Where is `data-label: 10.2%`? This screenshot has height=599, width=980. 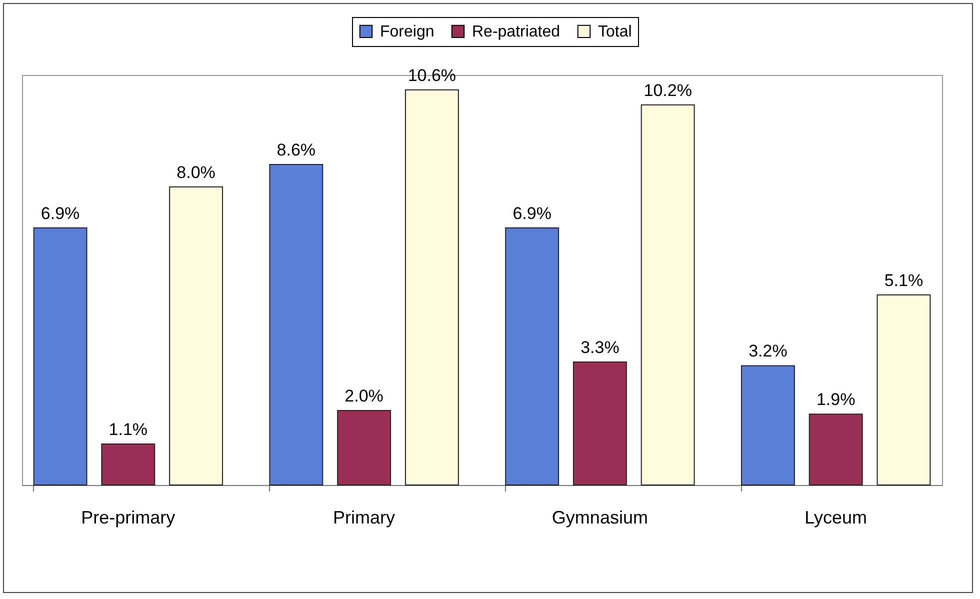 data-label: 10.2% is located at coordinates (668, 90).